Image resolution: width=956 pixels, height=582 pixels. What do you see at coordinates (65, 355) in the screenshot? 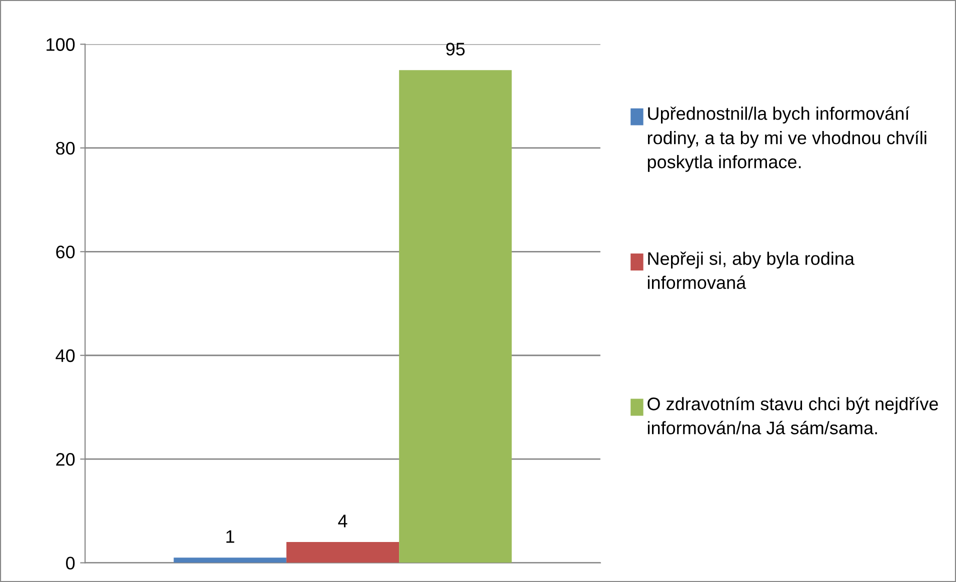
I see `y-tick-label: 40` at bounding box center [65, 355].